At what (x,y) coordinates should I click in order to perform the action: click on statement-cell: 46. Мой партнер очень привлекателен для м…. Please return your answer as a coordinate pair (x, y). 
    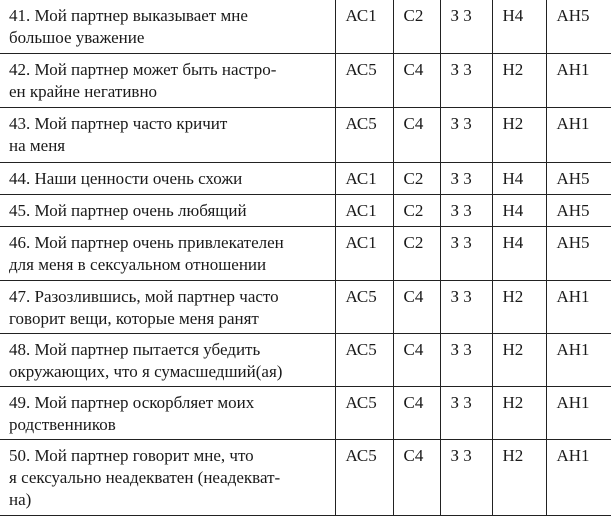
    Looking at the image, I should click on (168, 253).